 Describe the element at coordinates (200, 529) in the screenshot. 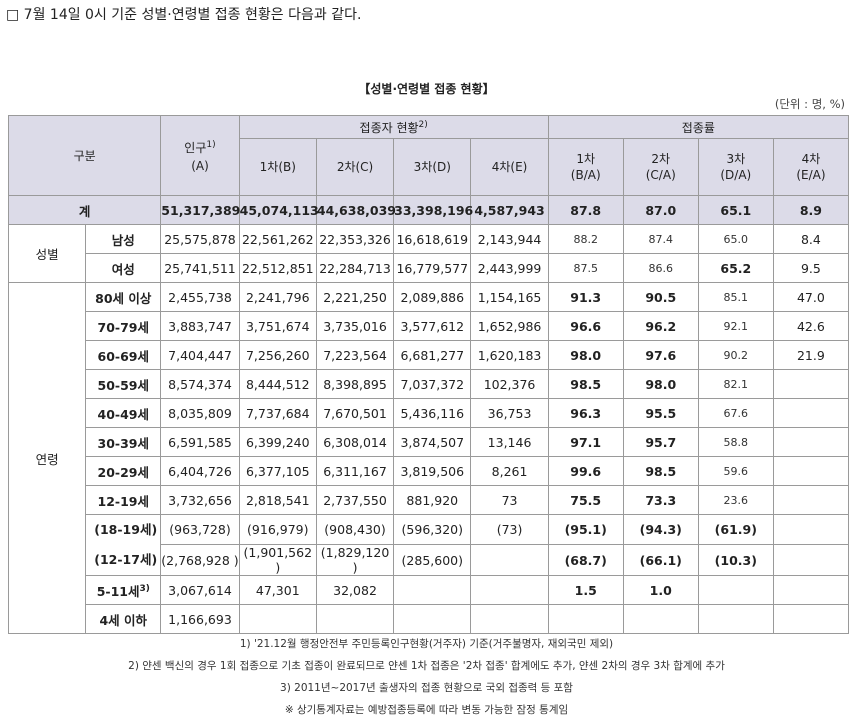

I see `cell: (963,728)` at that location.